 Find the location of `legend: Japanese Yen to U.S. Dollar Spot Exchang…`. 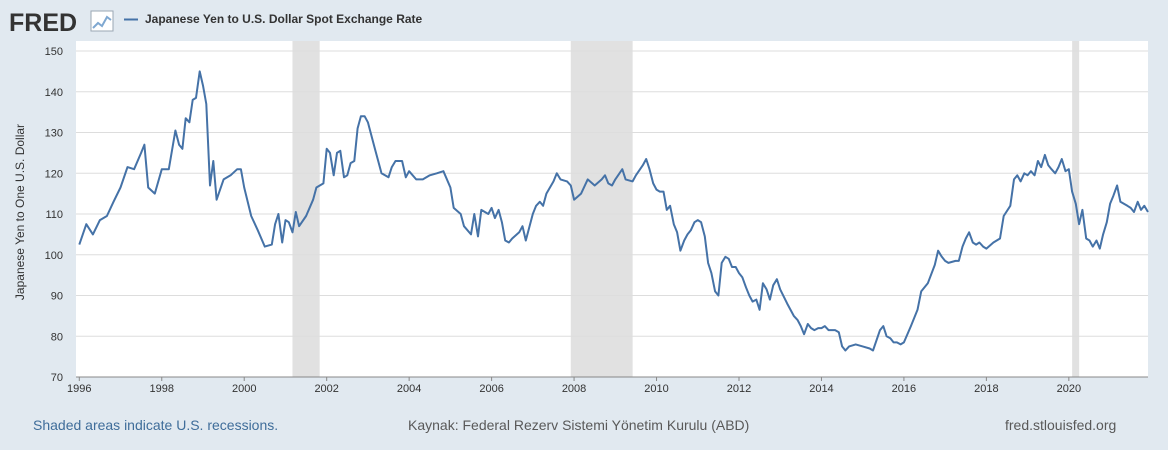

legend: Japanese Yen to U.S. Dollar Spot Exchang… is located at coordinates (273, 19).